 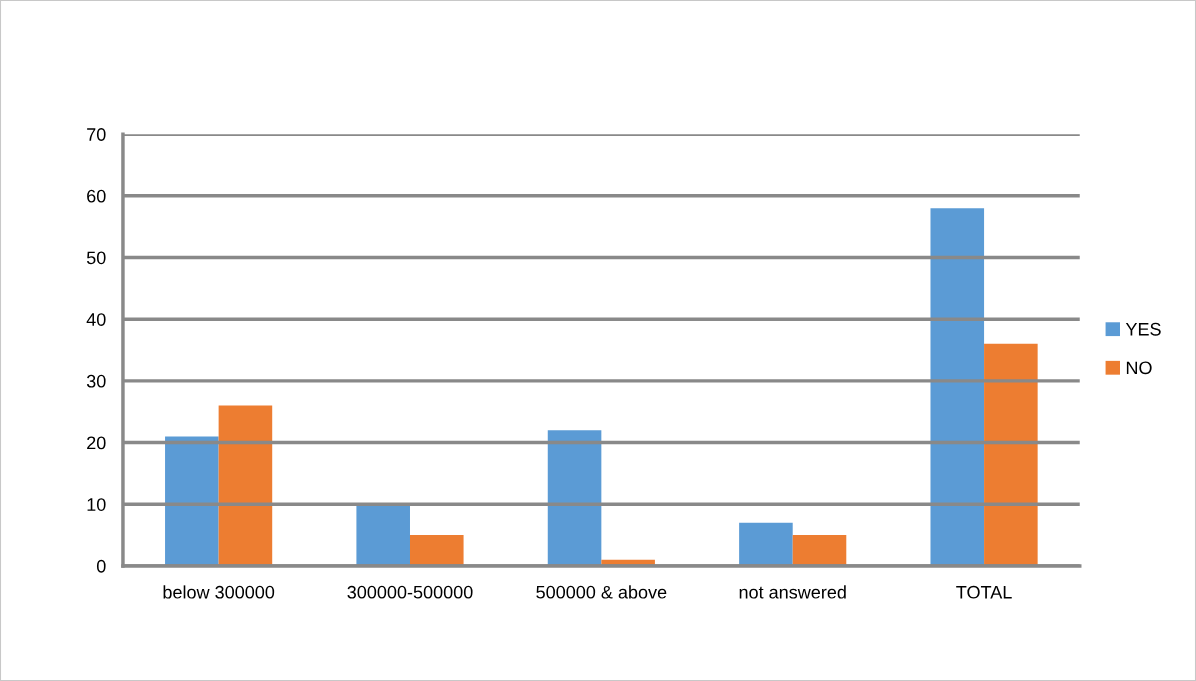 I want to click on y-tick-label: 60, so click(x=96, y=196).